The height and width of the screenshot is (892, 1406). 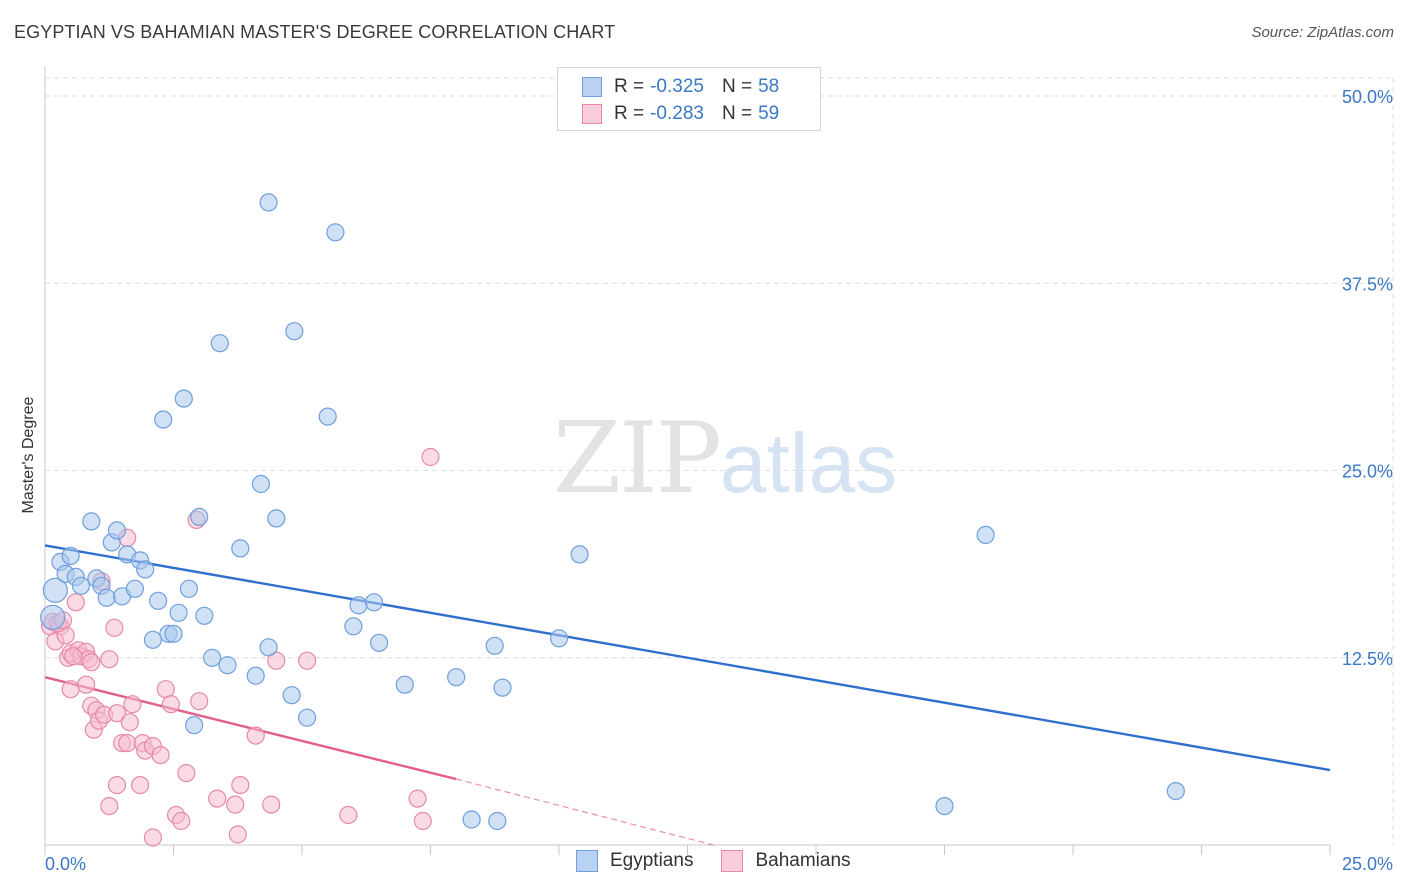 I want to click on bahamians-trend-extension, so click(x=585, y=812).